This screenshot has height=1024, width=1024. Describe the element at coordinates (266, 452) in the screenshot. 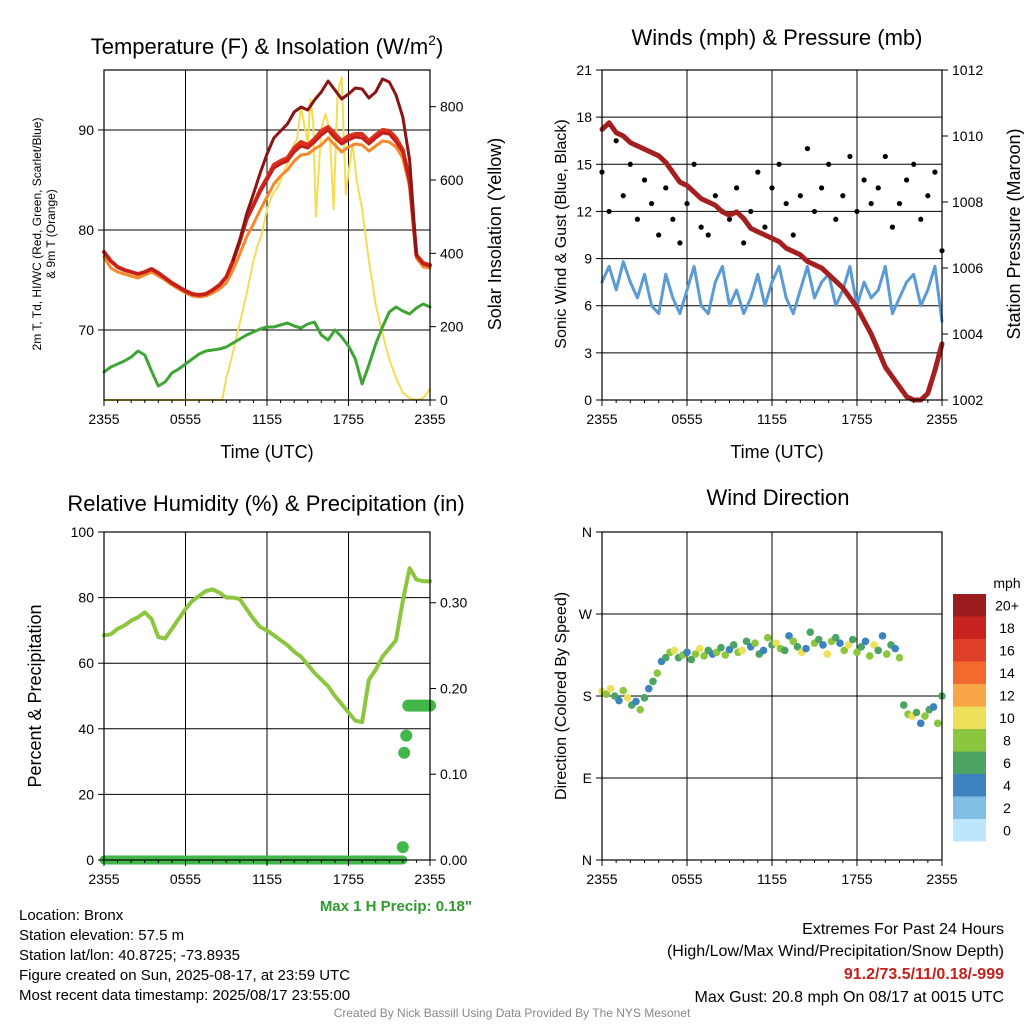

I see `temperature-x-label: Time (UTC)` at that location.